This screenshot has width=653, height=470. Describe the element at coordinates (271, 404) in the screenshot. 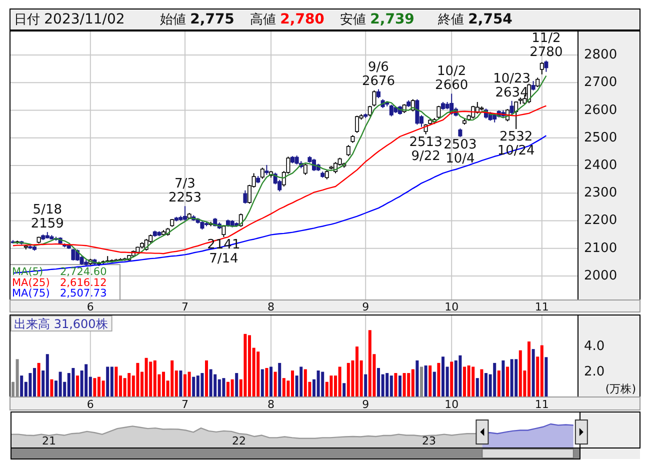

I see `x-tick-label: 8` at that location.